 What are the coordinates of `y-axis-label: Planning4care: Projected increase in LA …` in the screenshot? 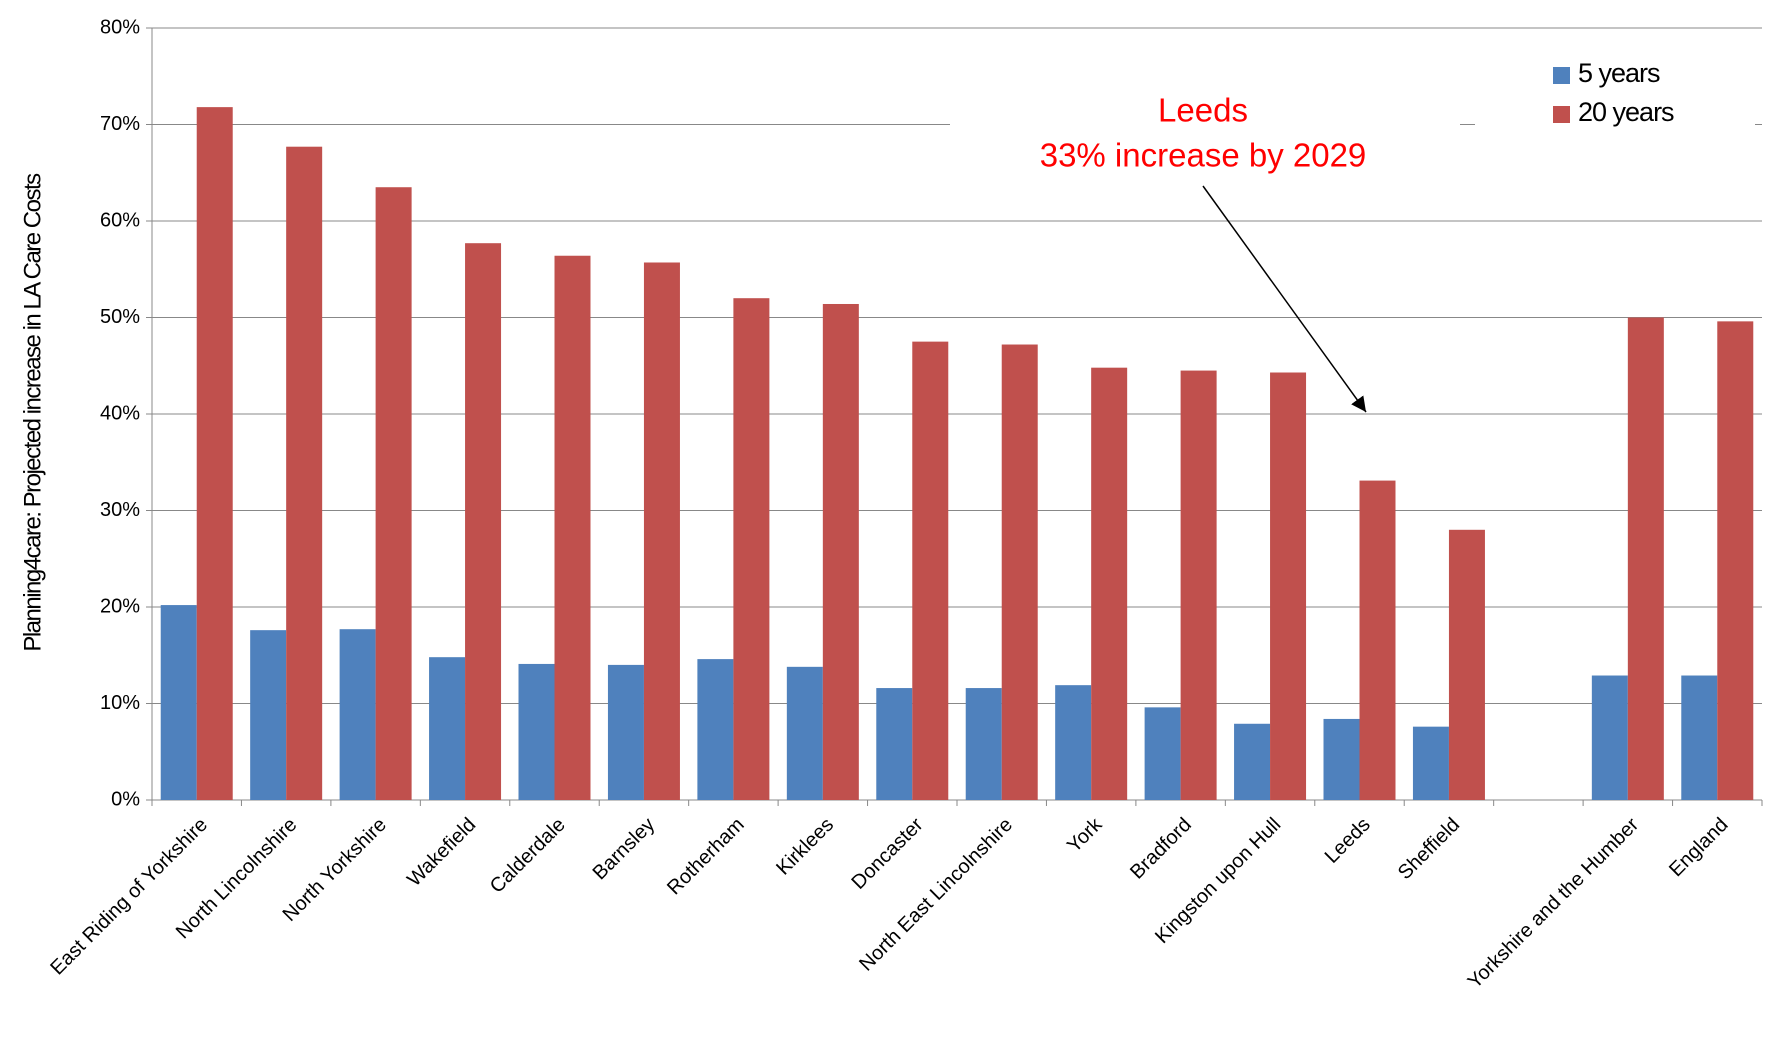 It's located at (32, 412).